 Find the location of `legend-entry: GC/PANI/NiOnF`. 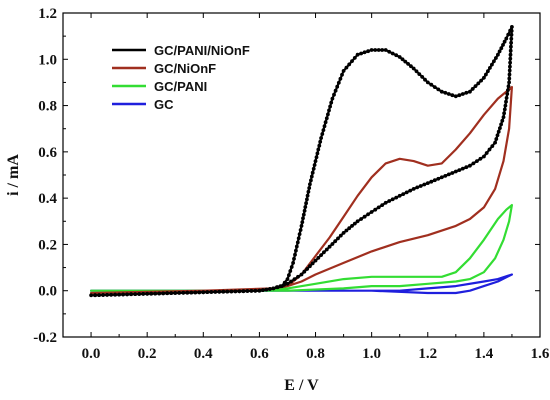

legend-entry: GC/PANI/NiOnF is located at coordinates (181, 50).